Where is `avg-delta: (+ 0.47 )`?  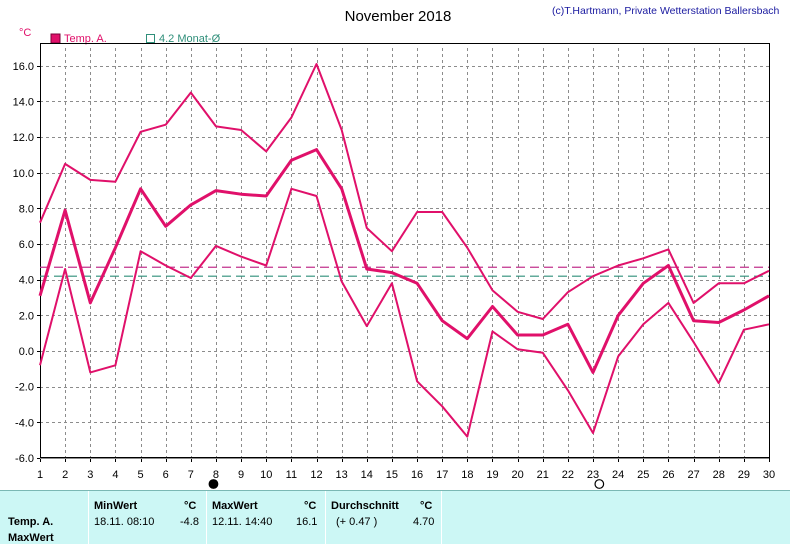 avg-delta: (+ 0.47 ) is located at coordinates (357, 522).